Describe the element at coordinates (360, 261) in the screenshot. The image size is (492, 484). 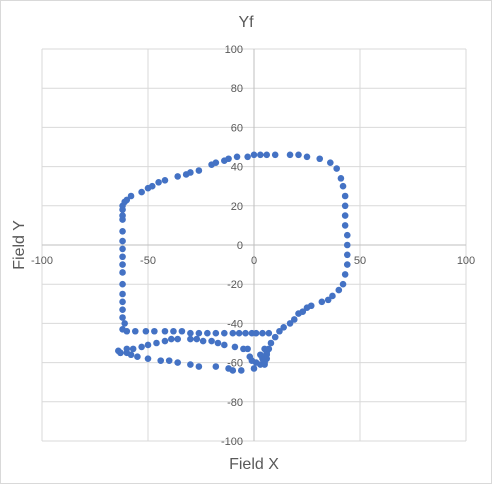
I see `x-tick-label: 50` at that location.